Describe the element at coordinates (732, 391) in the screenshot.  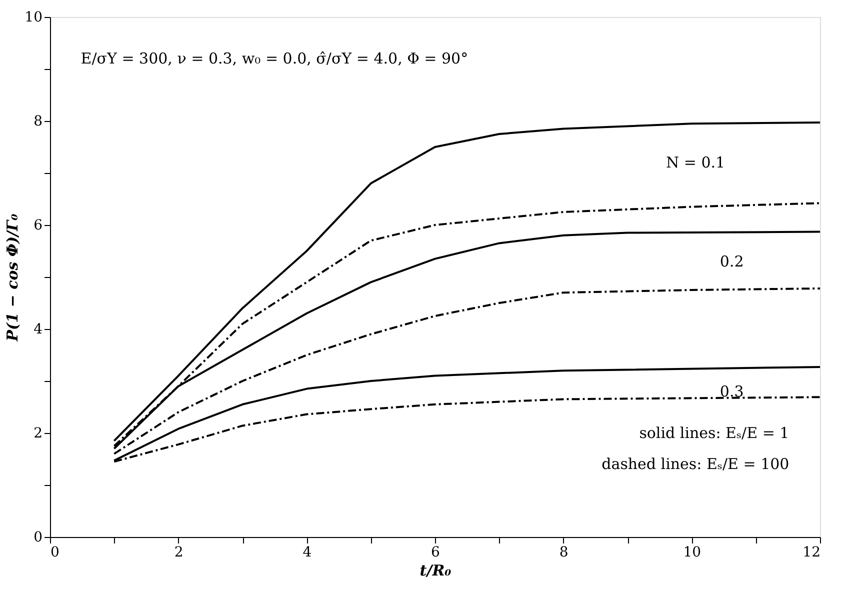
I see `annotation: 0.3` at that location.